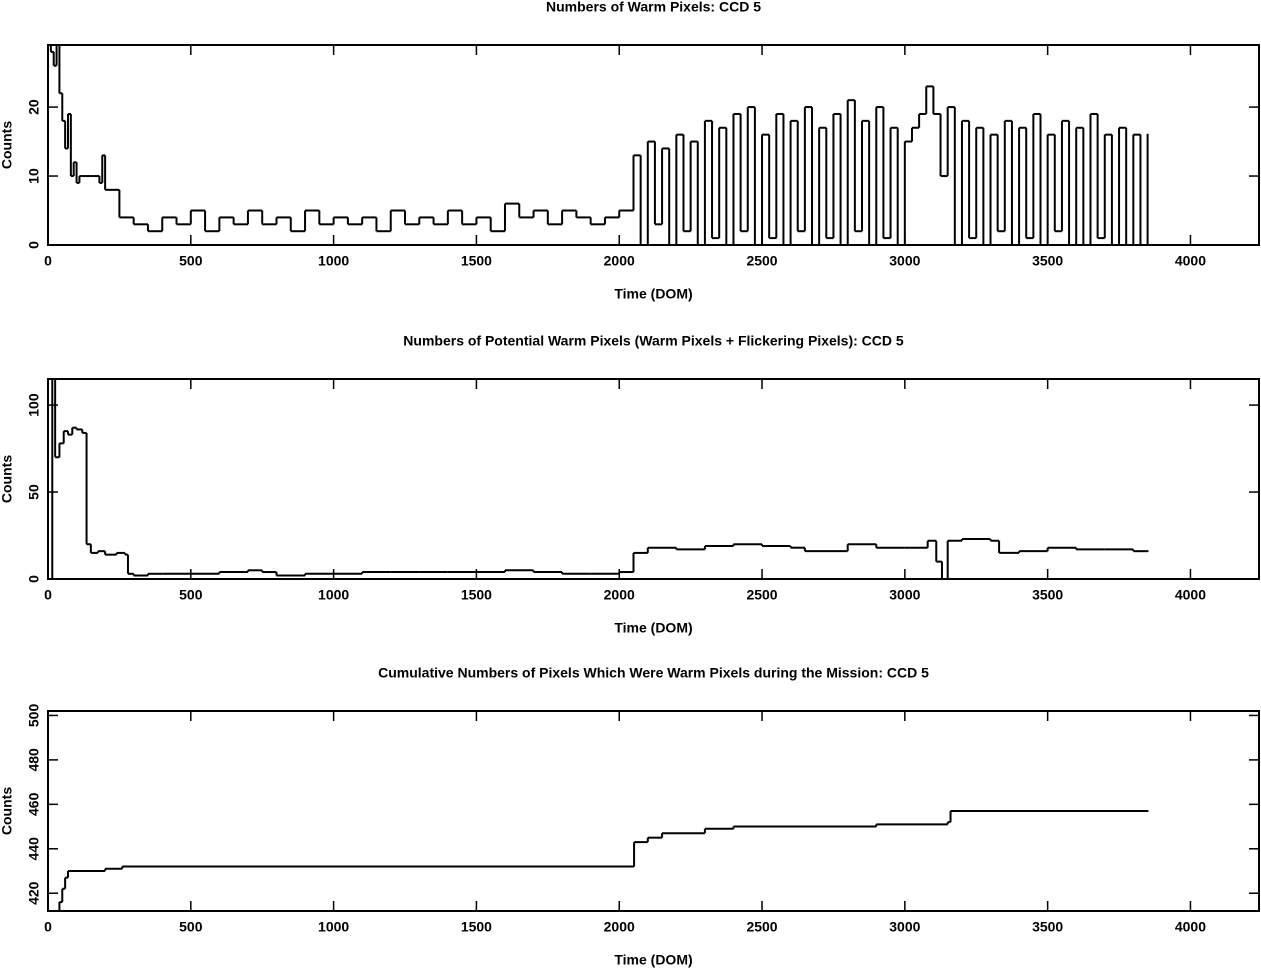 This screenshot has height=970, width=1261. What do you see at coordinates (34, 492) in the screenshot?
I see `y-tick-label: 50` at bounding box center [34, 492].